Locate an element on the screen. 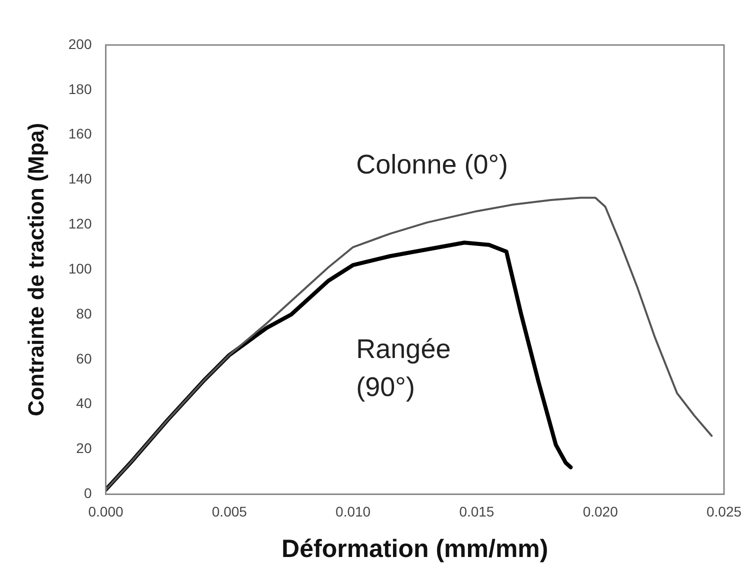 The height and width of the screenshot is (574, 752). x-tick-label: 0.025 is located at coordinates (724, 511).